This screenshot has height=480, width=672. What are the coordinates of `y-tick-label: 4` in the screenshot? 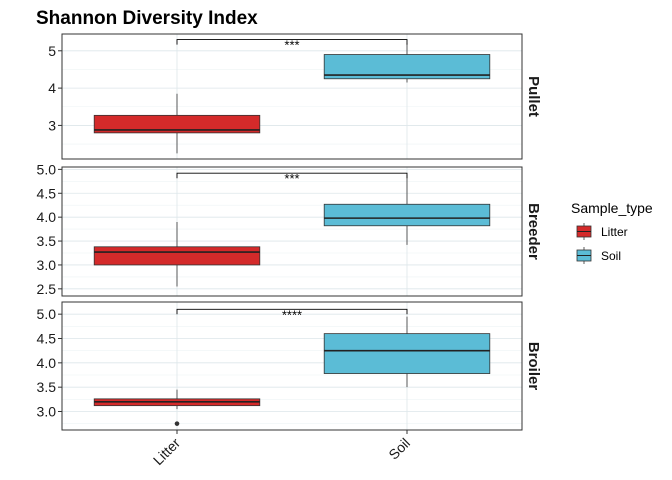 It's located at (52, 88).